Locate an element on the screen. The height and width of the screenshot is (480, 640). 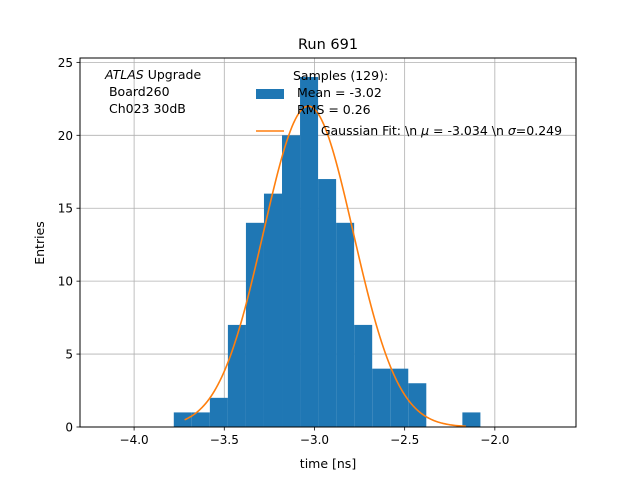
y-axis-label: Entries is located at coordinates (39, 243).